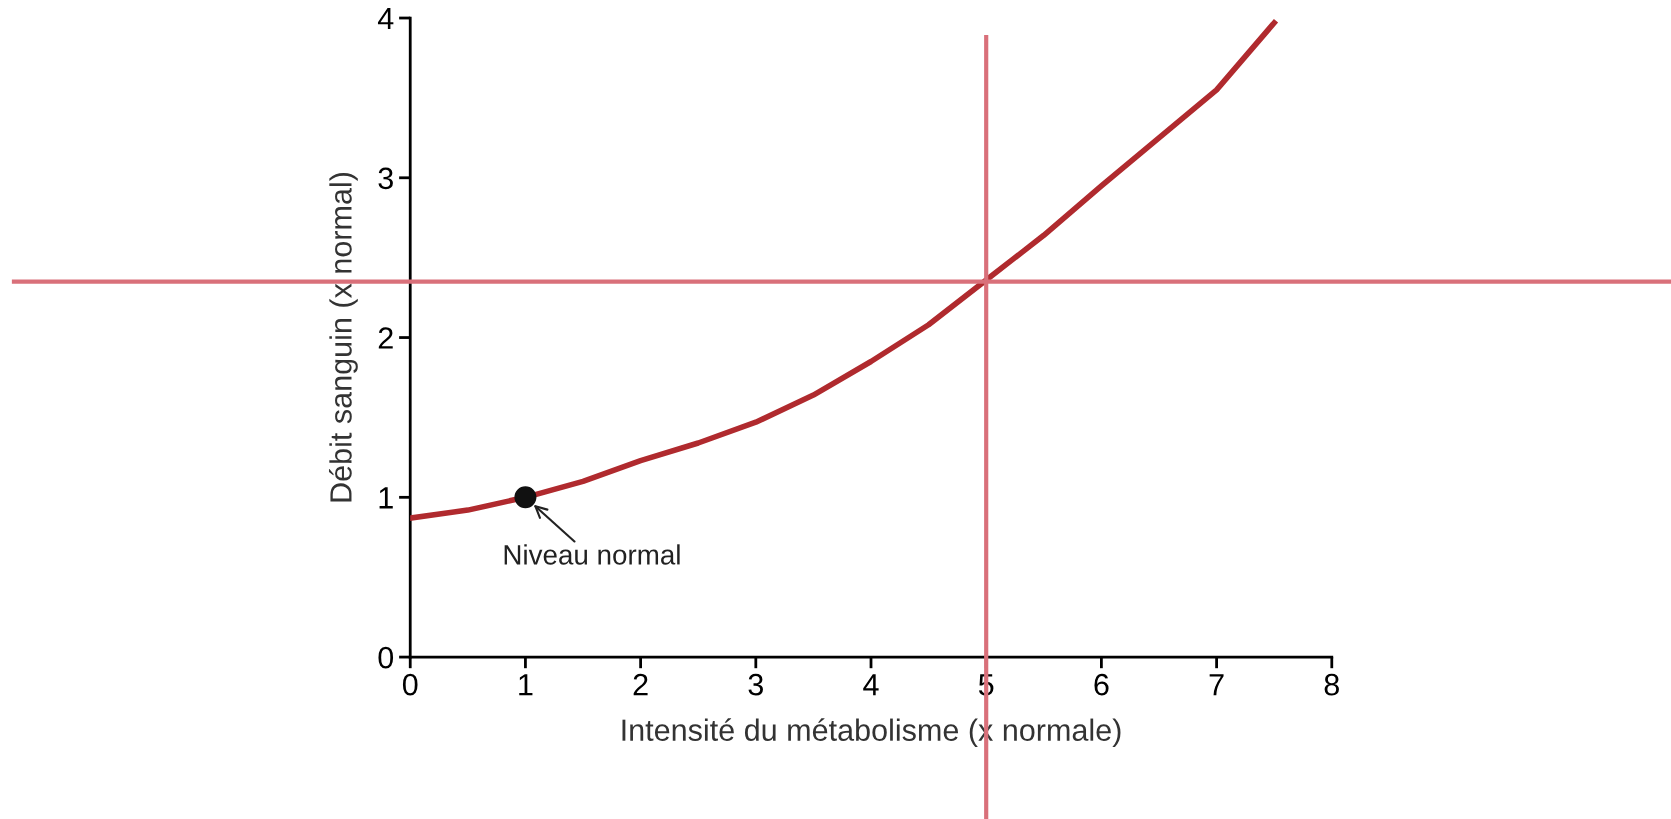 The width and height of the screenshot is (1671, 819). Describe the element at coordinates (385, 338) in the screenshot. I see `y-tick-label: 2` at that location.